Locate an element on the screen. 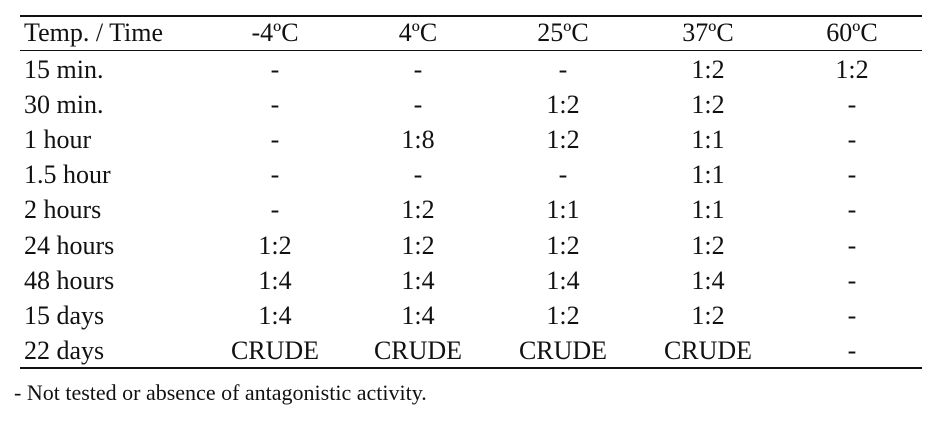  header-cell: 4ºC is located at coordinates (418, 32).